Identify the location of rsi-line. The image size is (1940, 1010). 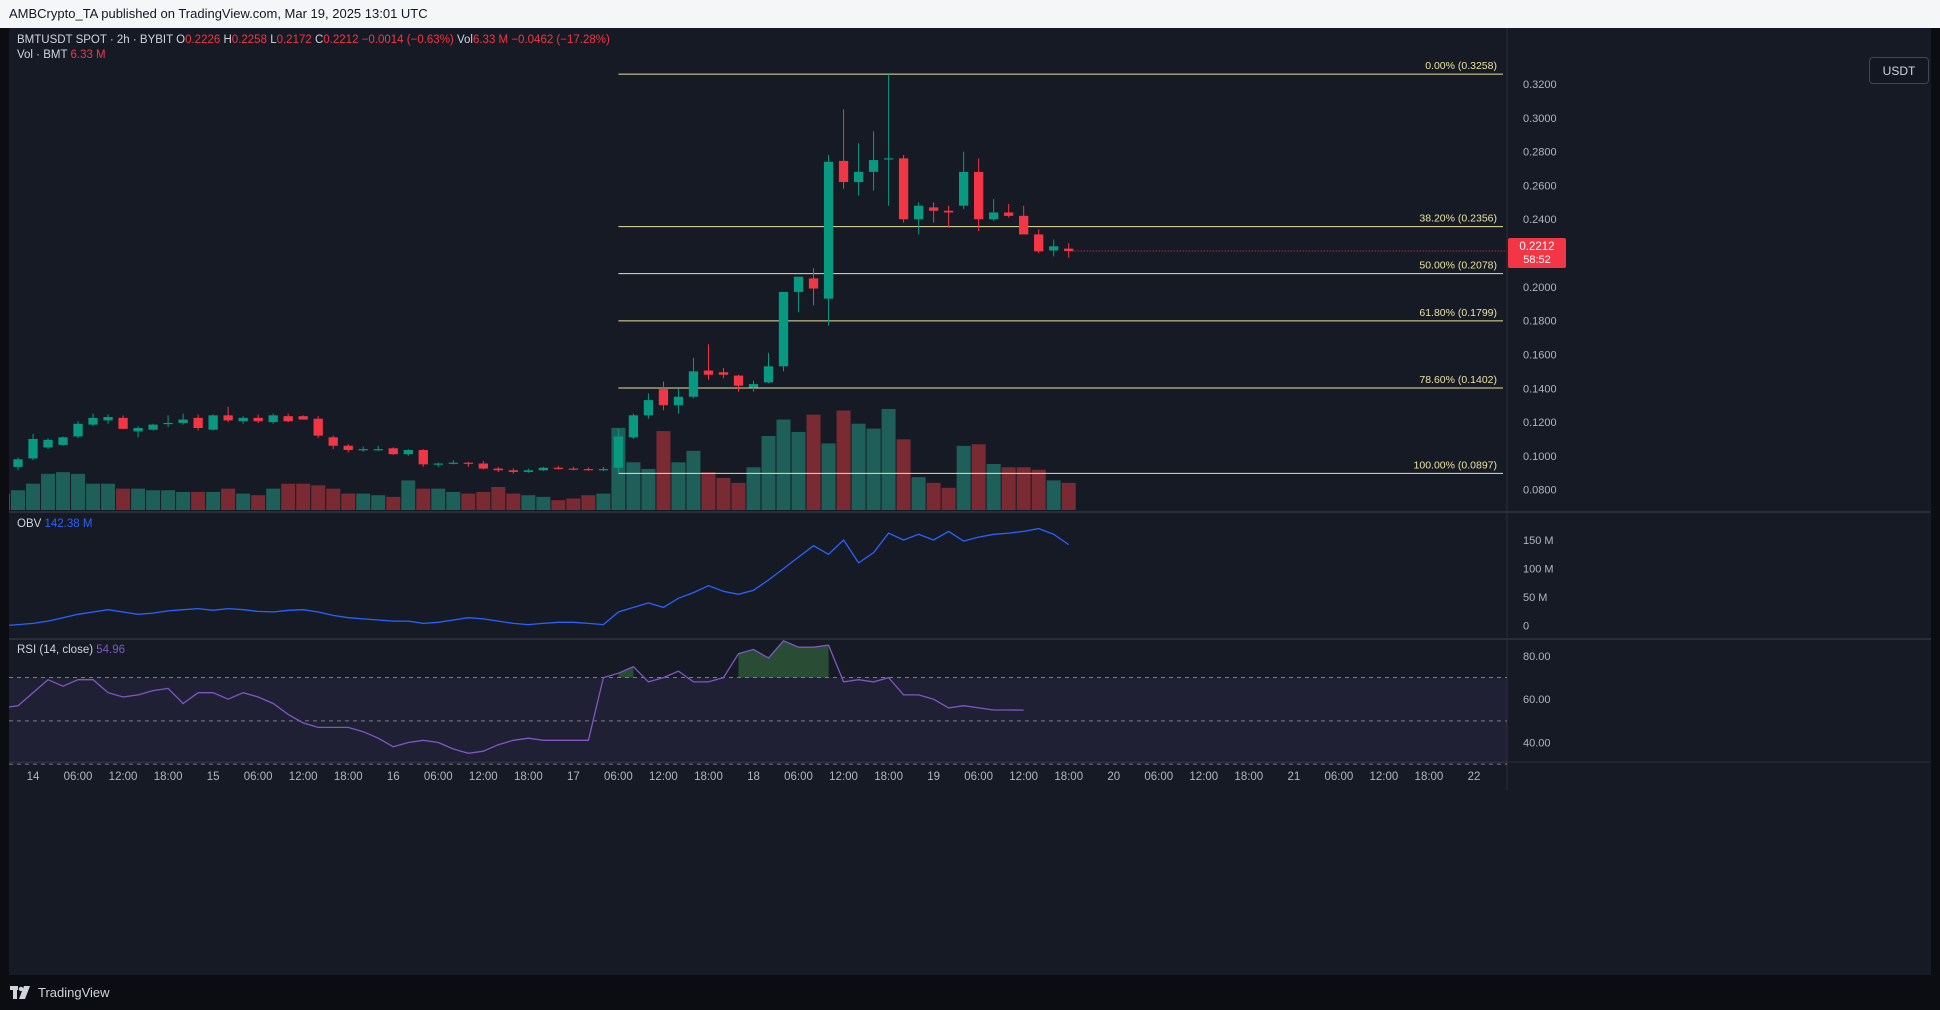
(516, 697).